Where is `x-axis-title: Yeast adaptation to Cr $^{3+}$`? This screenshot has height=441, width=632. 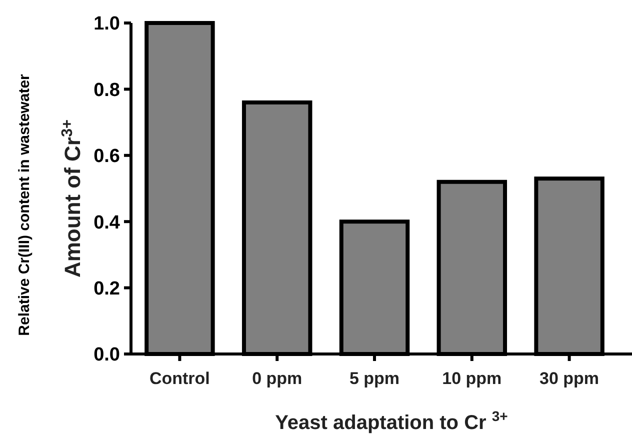
x-axis-title: Yeast adaptation to Cr $^{3+}$ is located at coordinates (391, 421).